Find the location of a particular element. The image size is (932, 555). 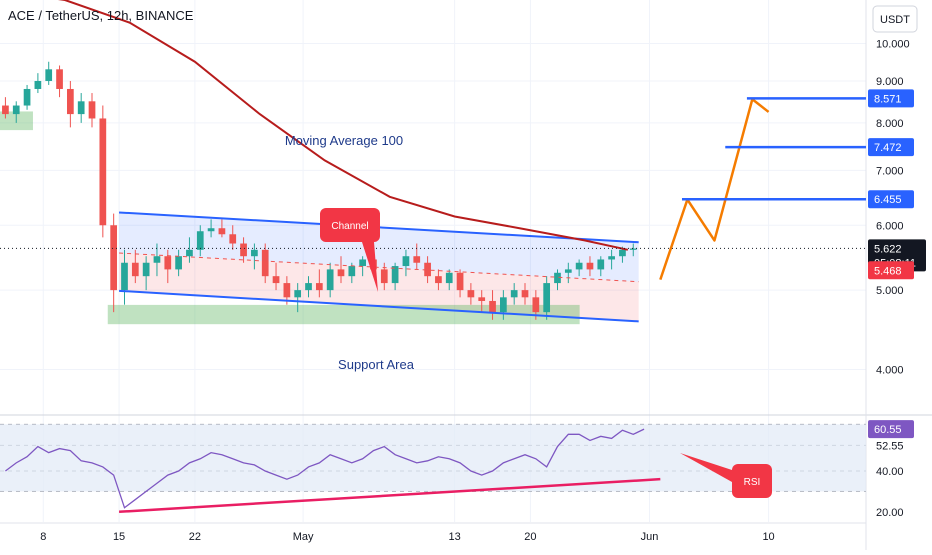

support-area-label: Support Area is located at coordinates (376, 364).